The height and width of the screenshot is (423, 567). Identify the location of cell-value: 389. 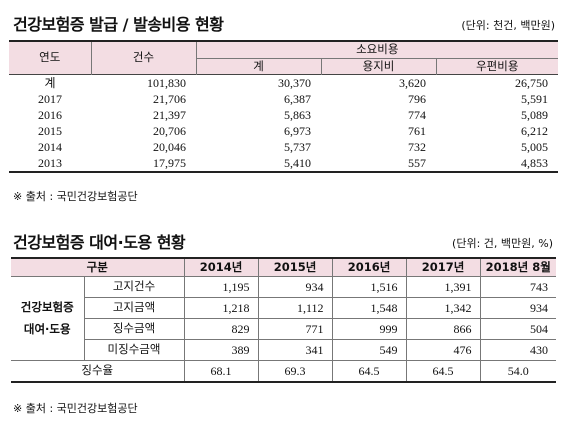
(221, 350).